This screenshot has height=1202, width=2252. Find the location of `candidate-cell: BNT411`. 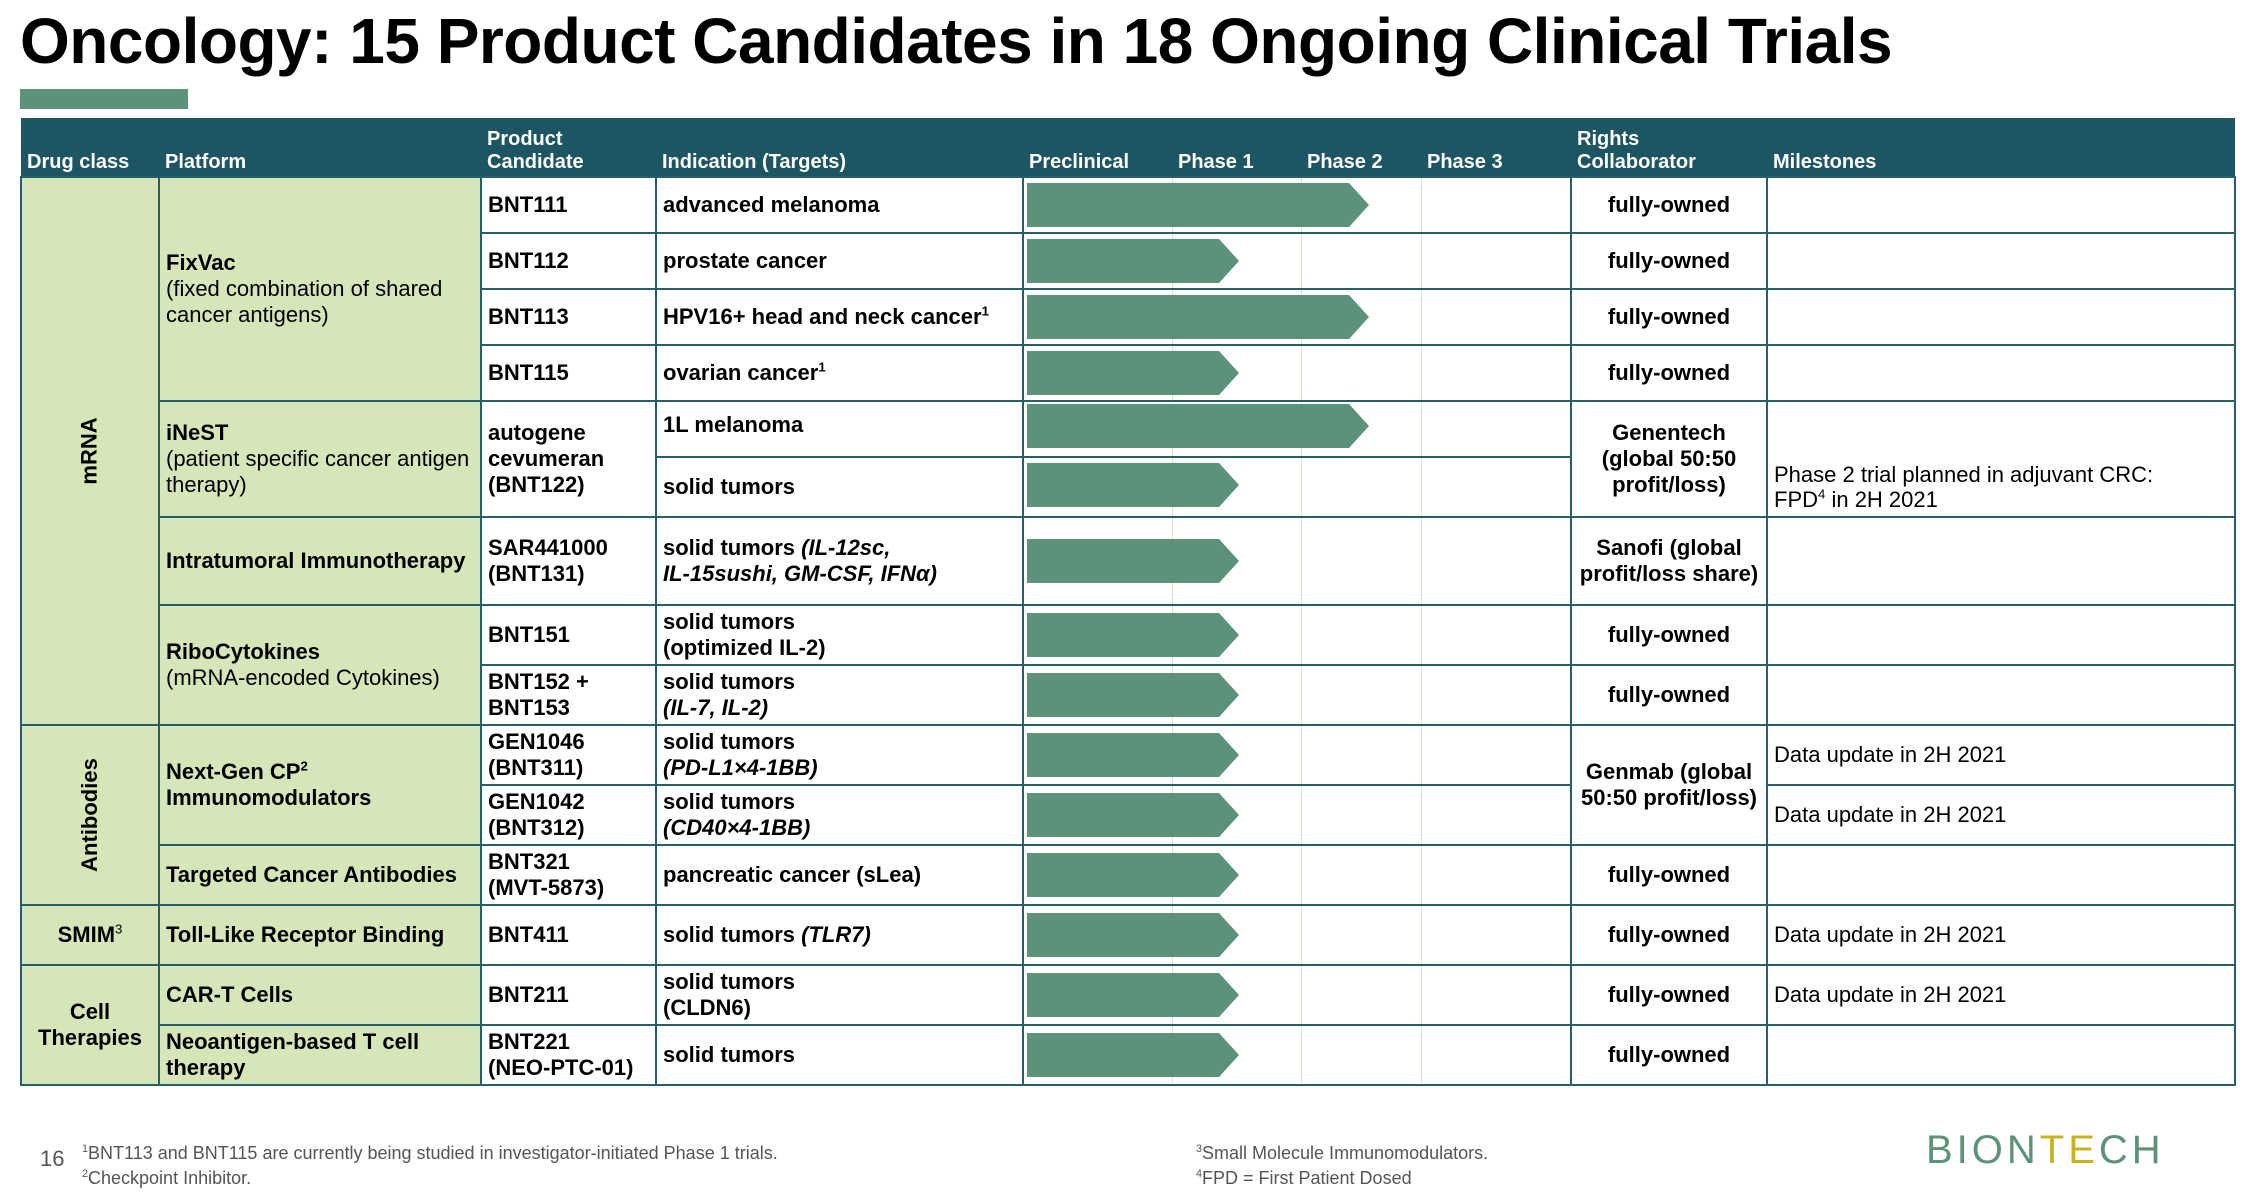

candidate-cell: BNT411 is located at coordinates (568, 935).